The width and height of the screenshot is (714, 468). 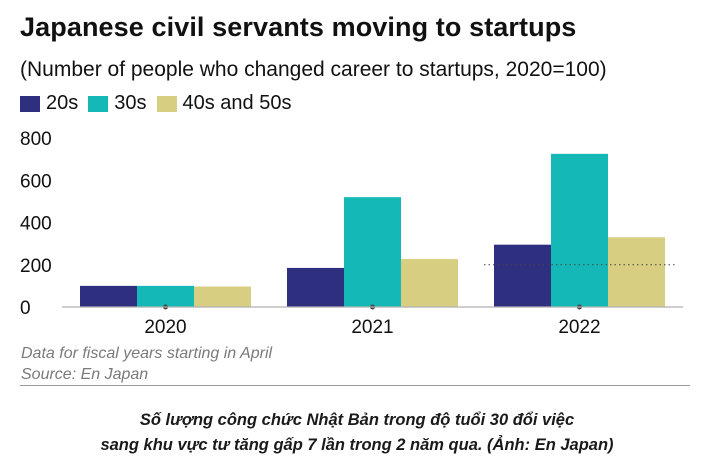 I want to click on bar-20s-2021, so click(x=315, y=287).